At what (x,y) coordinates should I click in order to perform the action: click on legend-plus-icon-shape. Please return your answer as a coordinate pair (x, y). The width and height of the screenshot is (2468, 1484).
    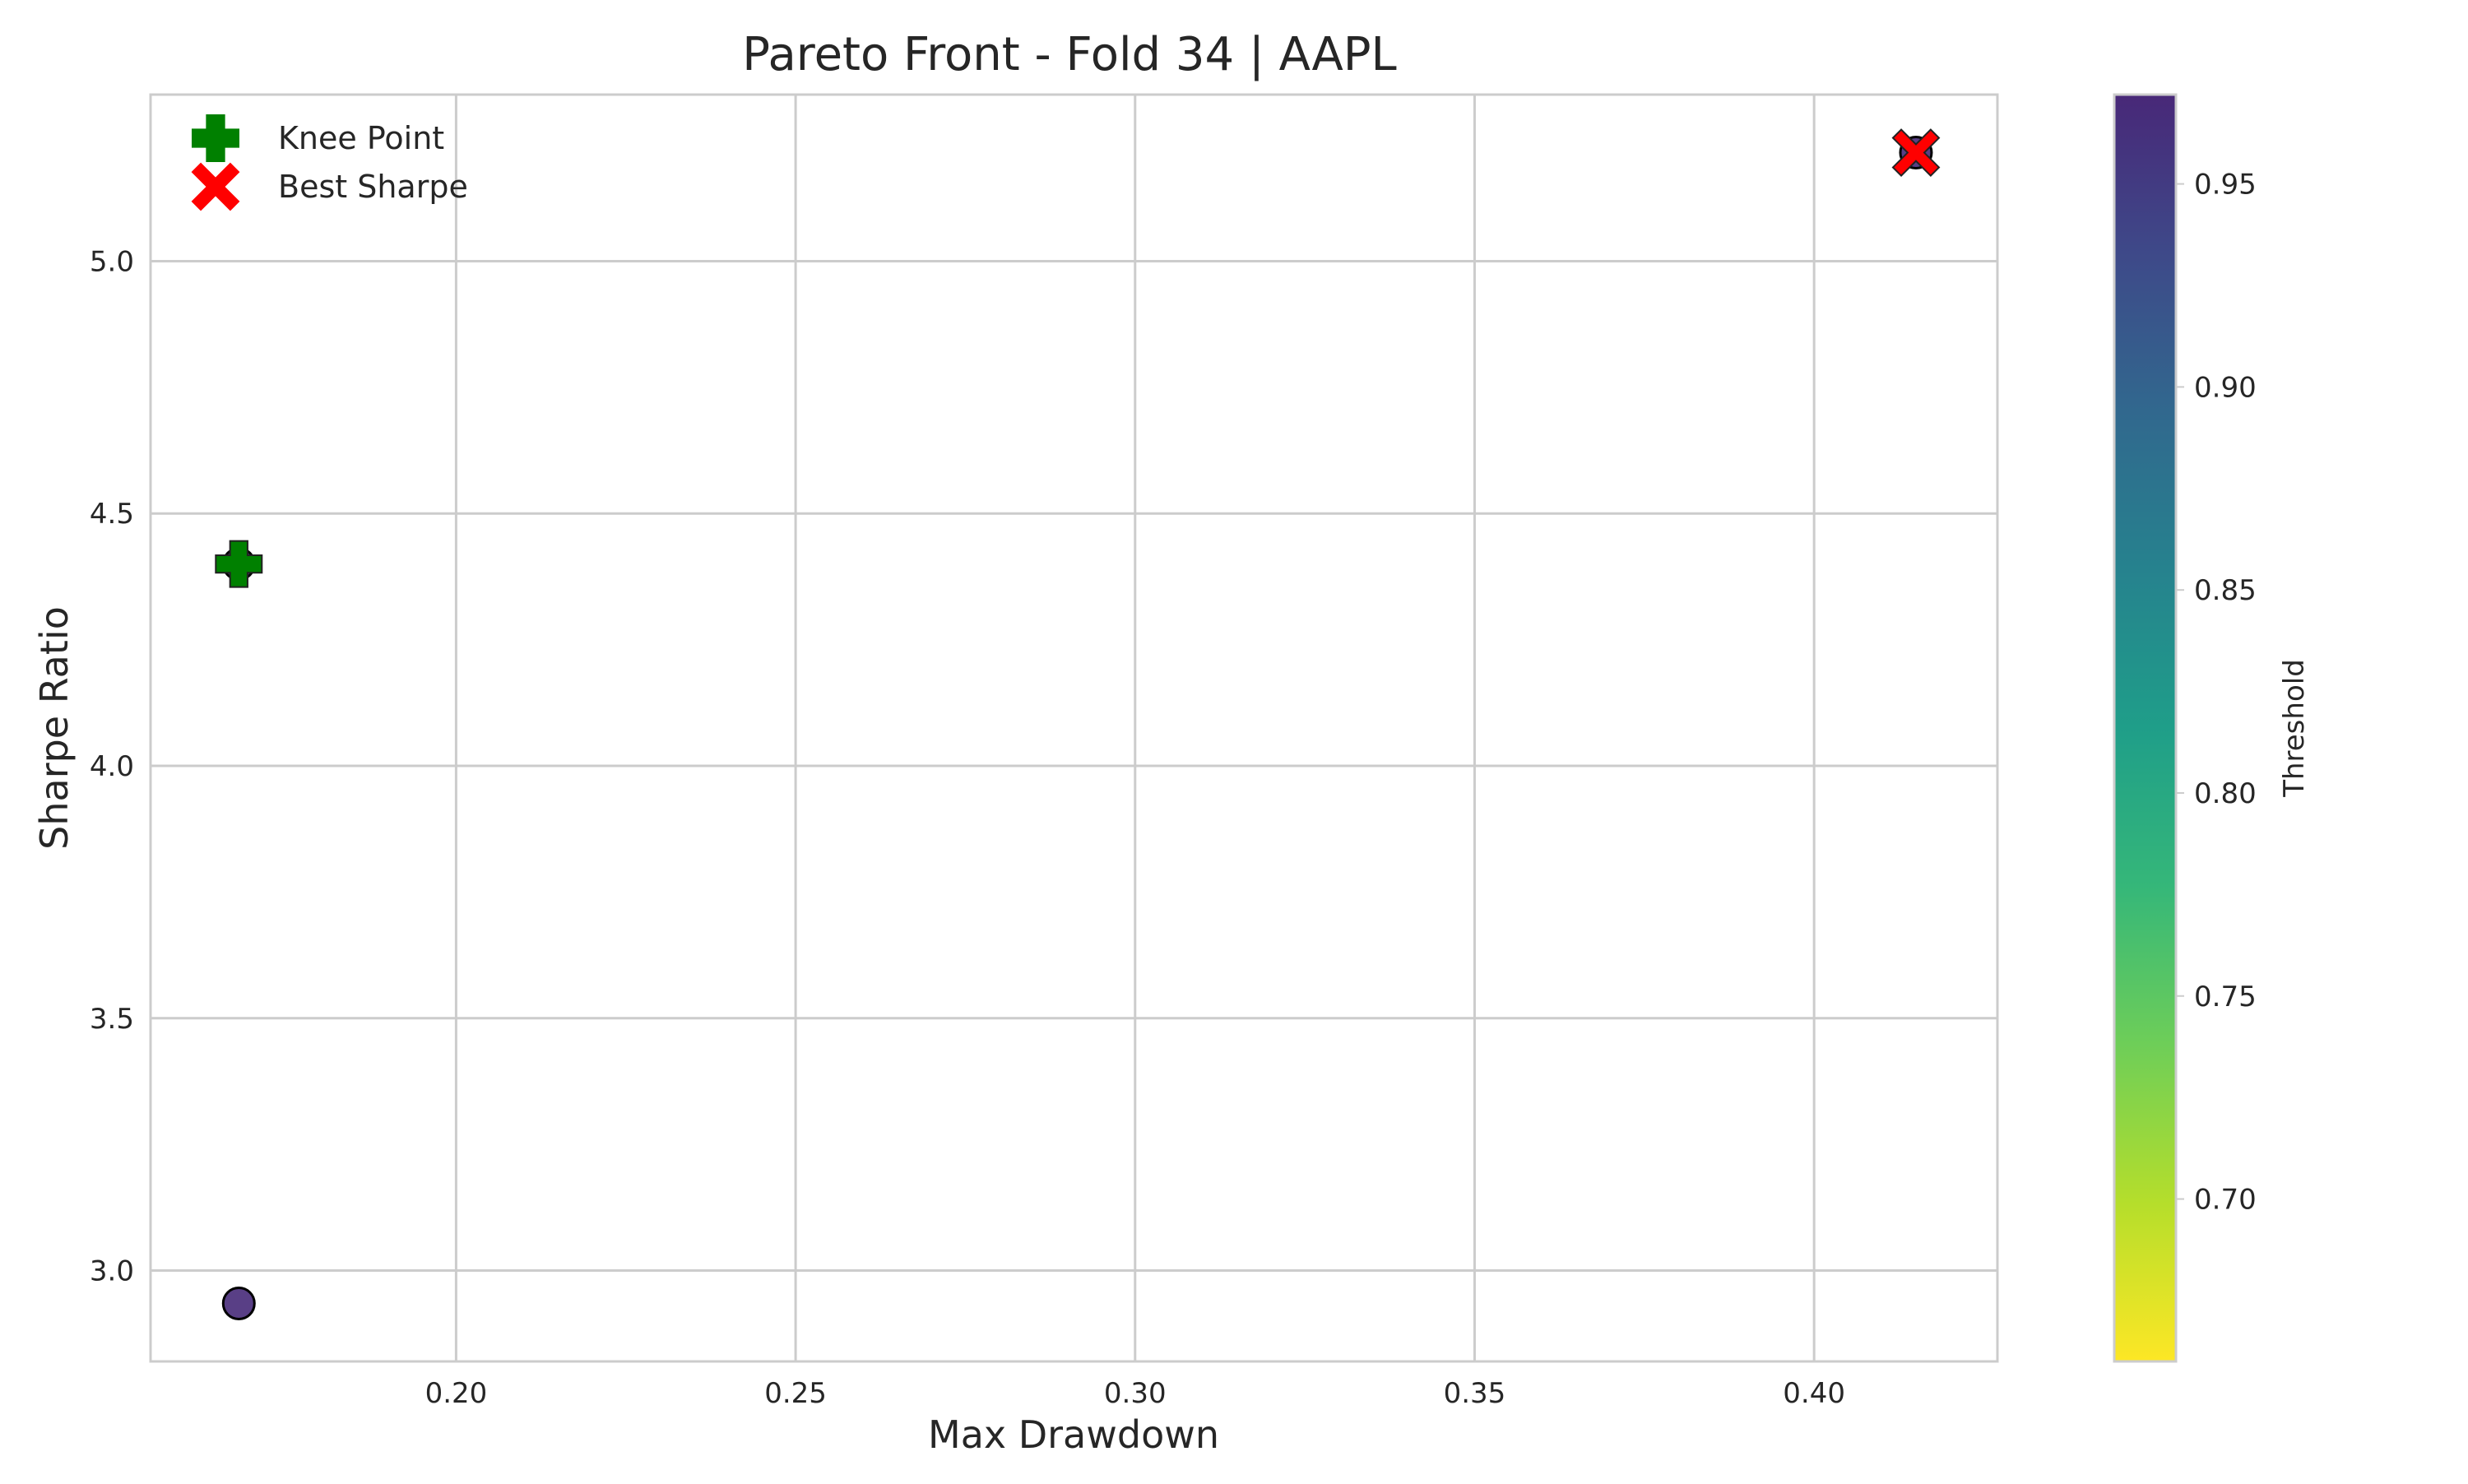
    Looking at the image, I should click on (215, 138).